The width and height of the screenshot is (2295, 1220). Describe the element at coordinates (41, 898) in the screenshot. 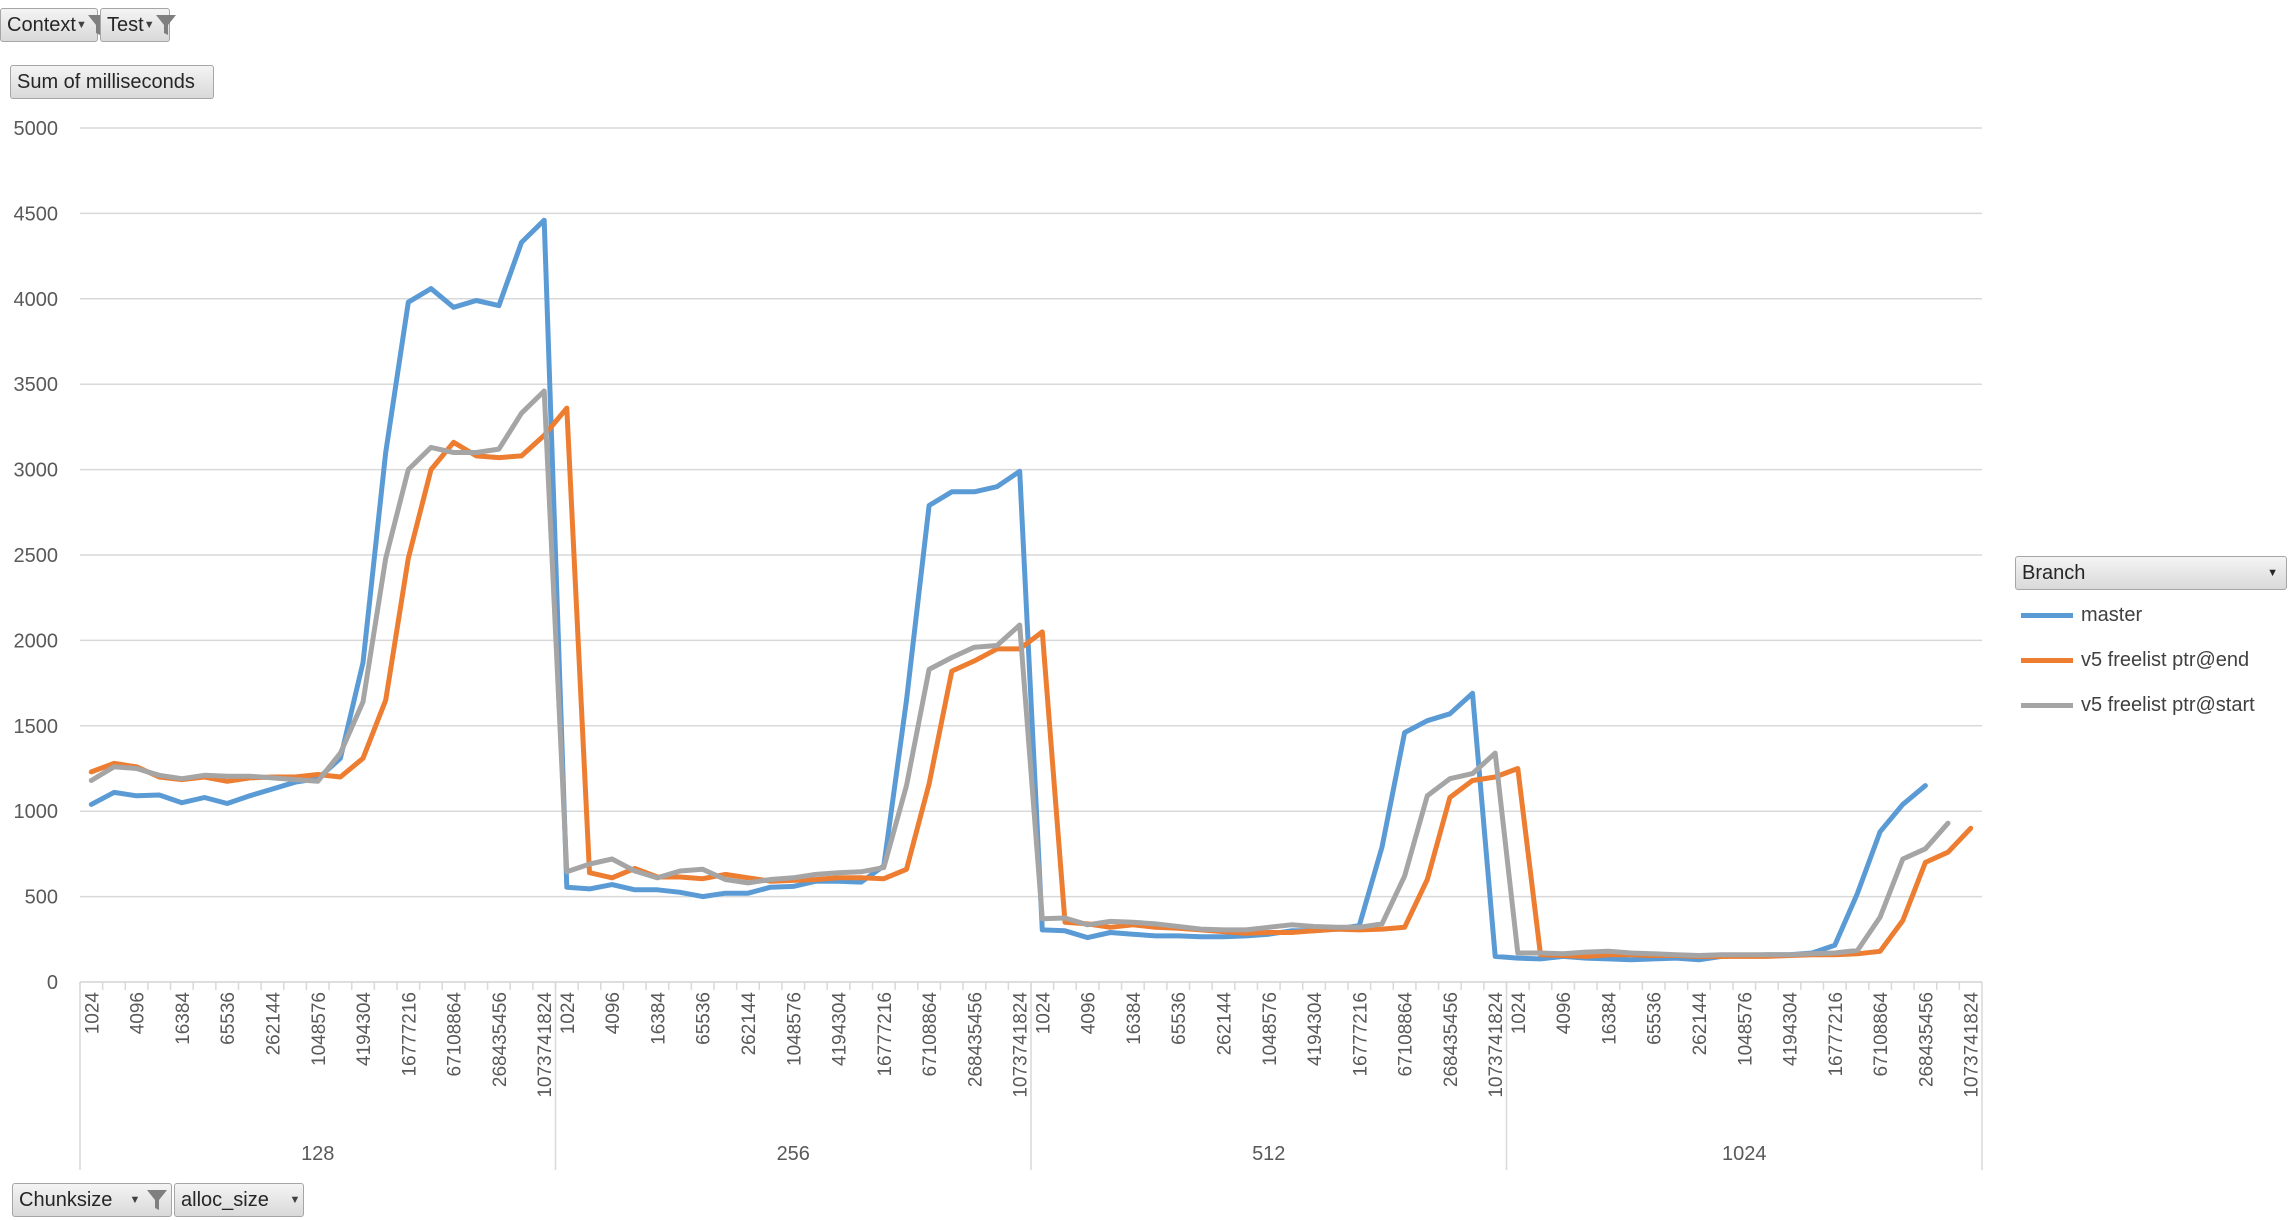

I see `y-tick-label: 500` at that location.